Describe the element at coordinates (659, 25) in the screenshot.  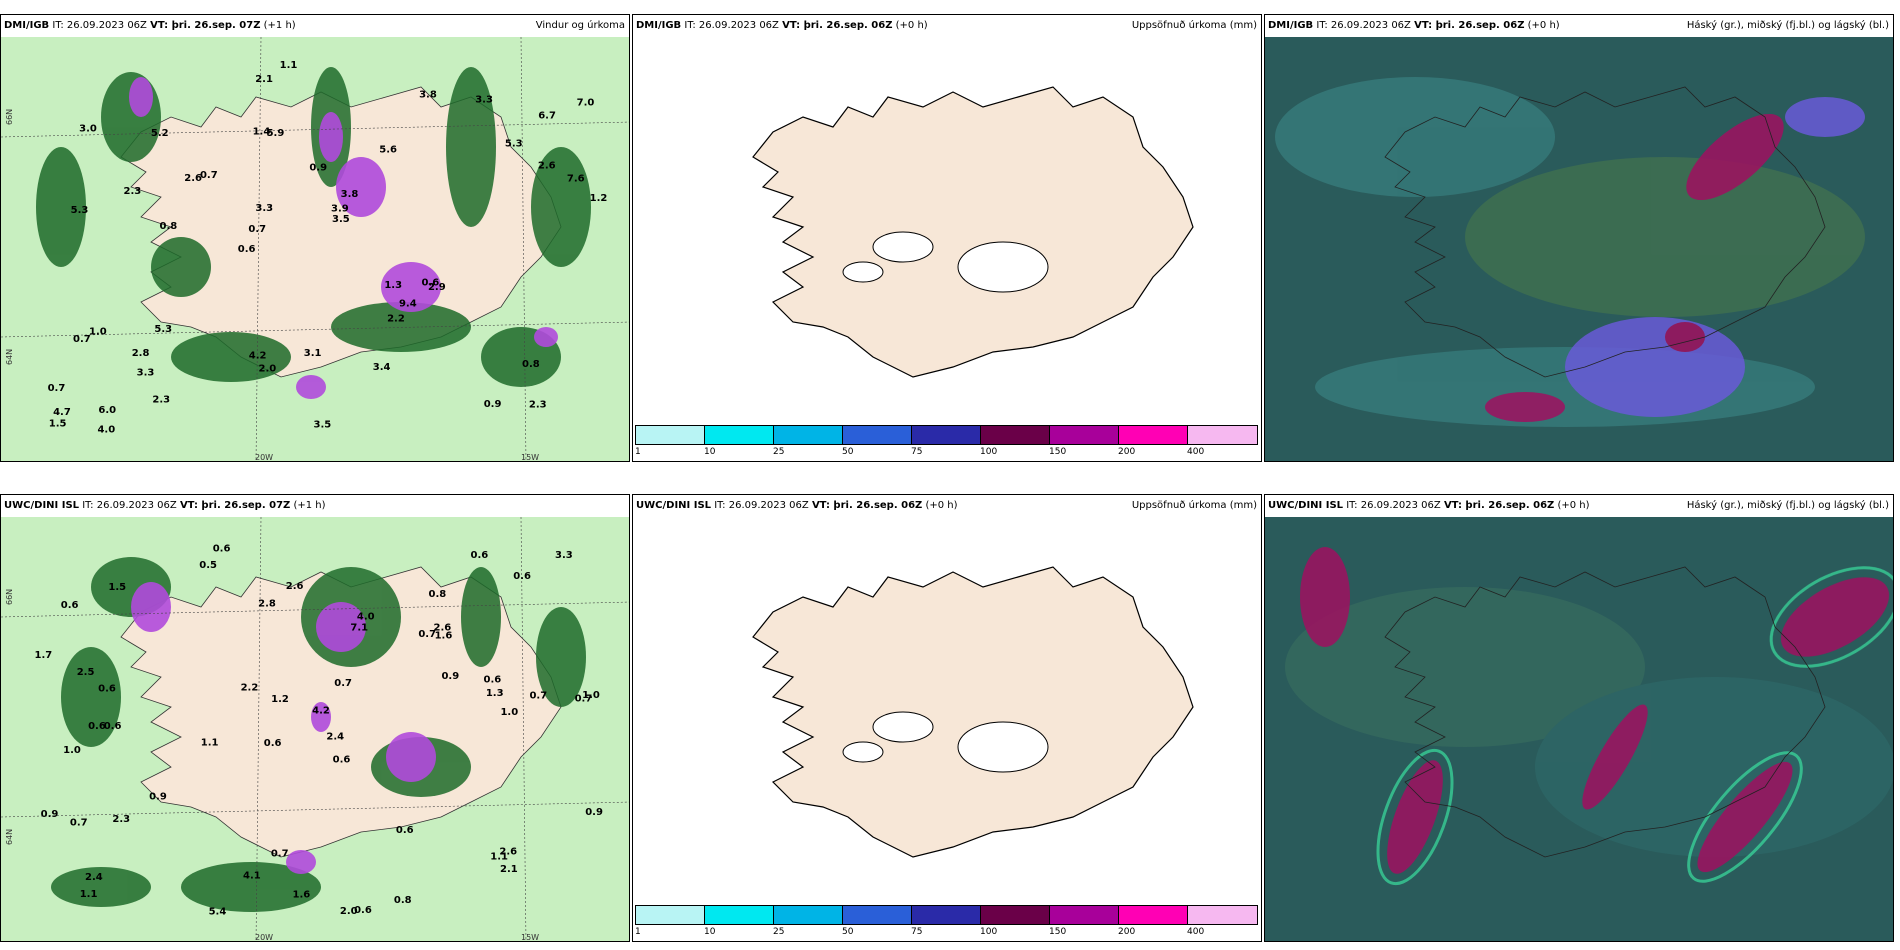
I see `model-name: DMI/IGB` at that location.